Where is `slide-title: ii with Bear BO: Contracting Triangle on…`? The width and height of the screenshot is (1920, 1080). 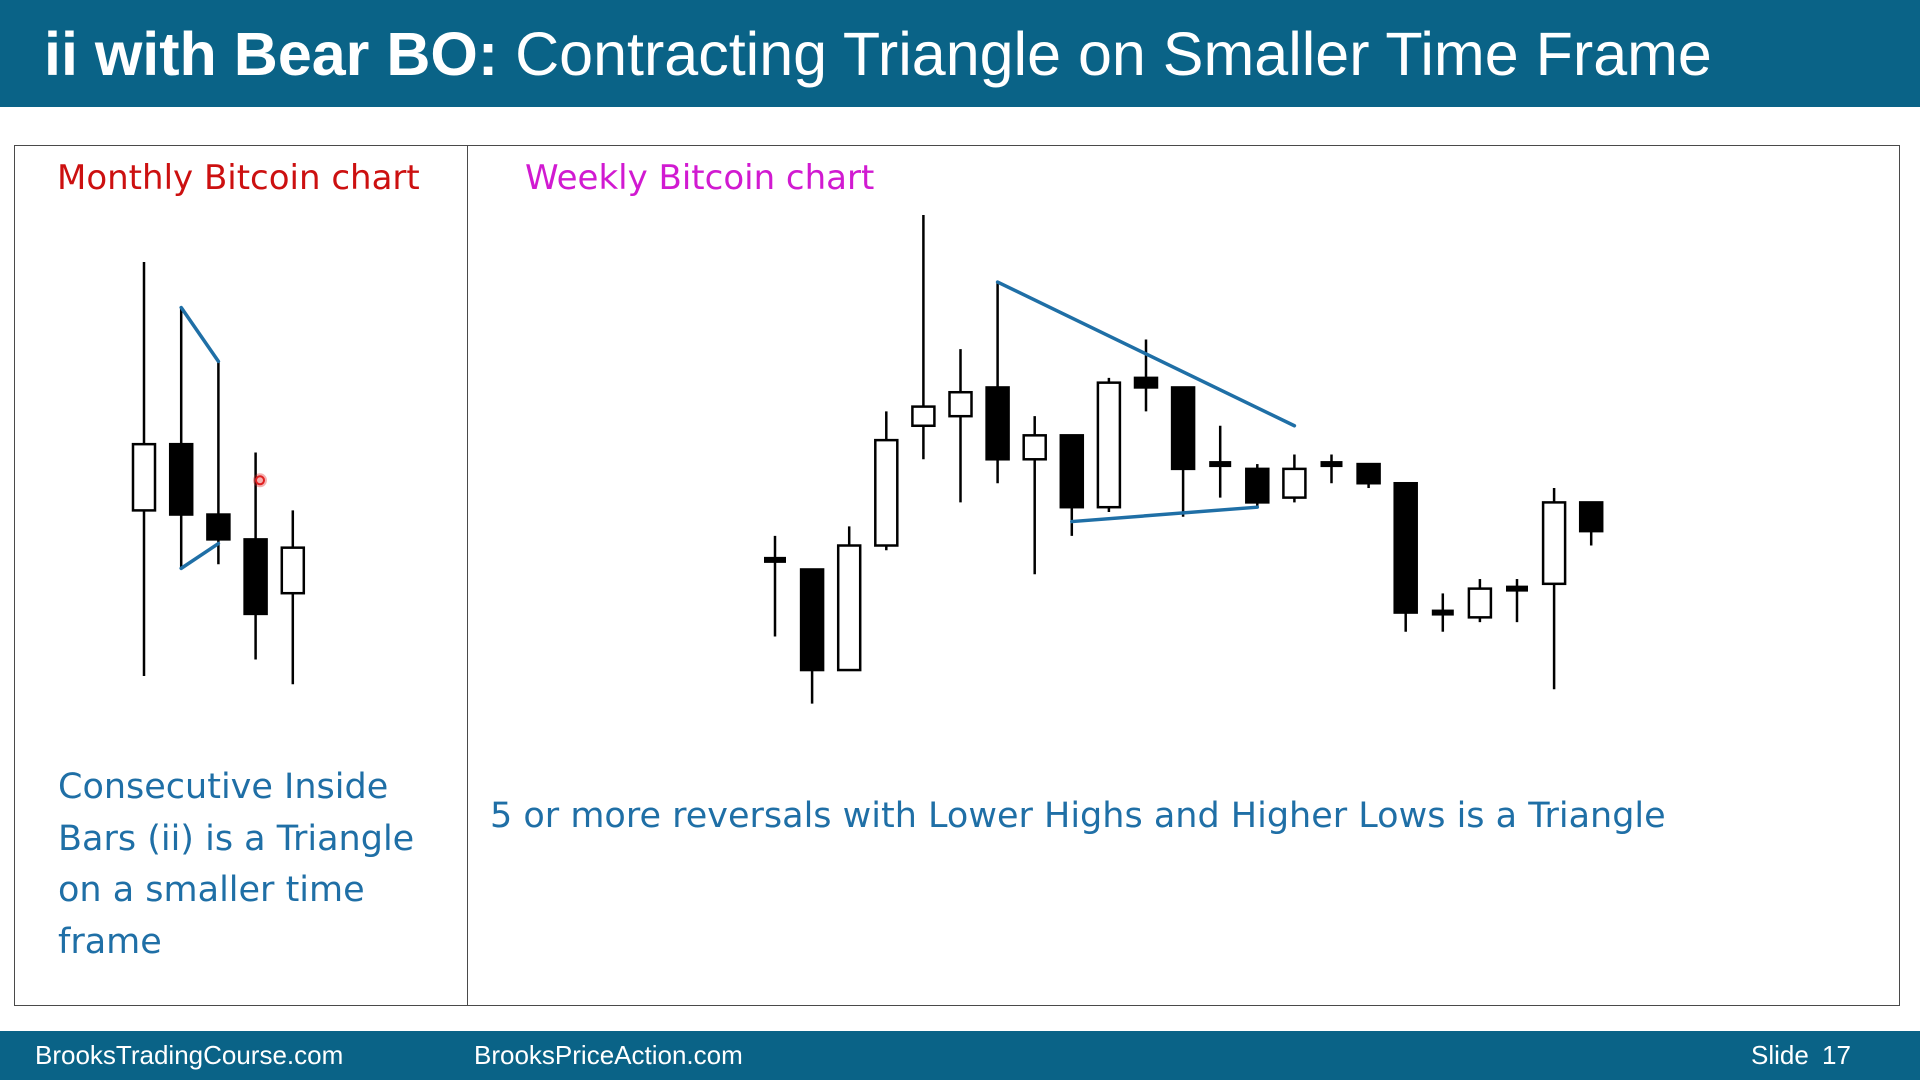
slide-title: ii with Bear BO: Contracting Triangle on… is located at coordinates (878, 54).